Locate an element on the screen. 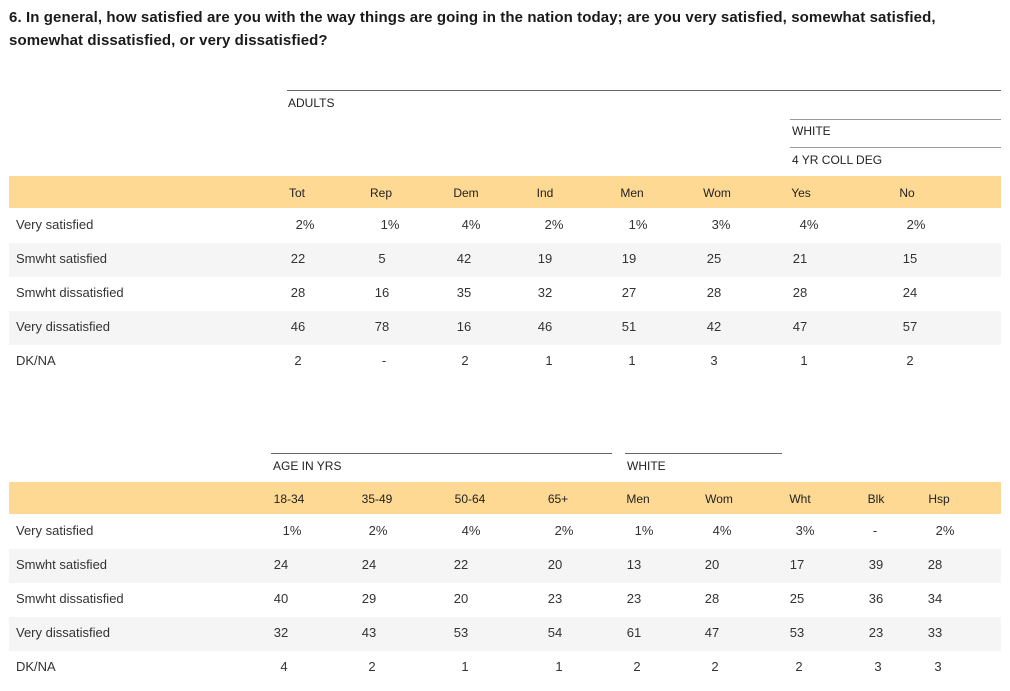 This screenshot has height=691, width=1010. table-cell: 35 is located at coordinates (464, 292).